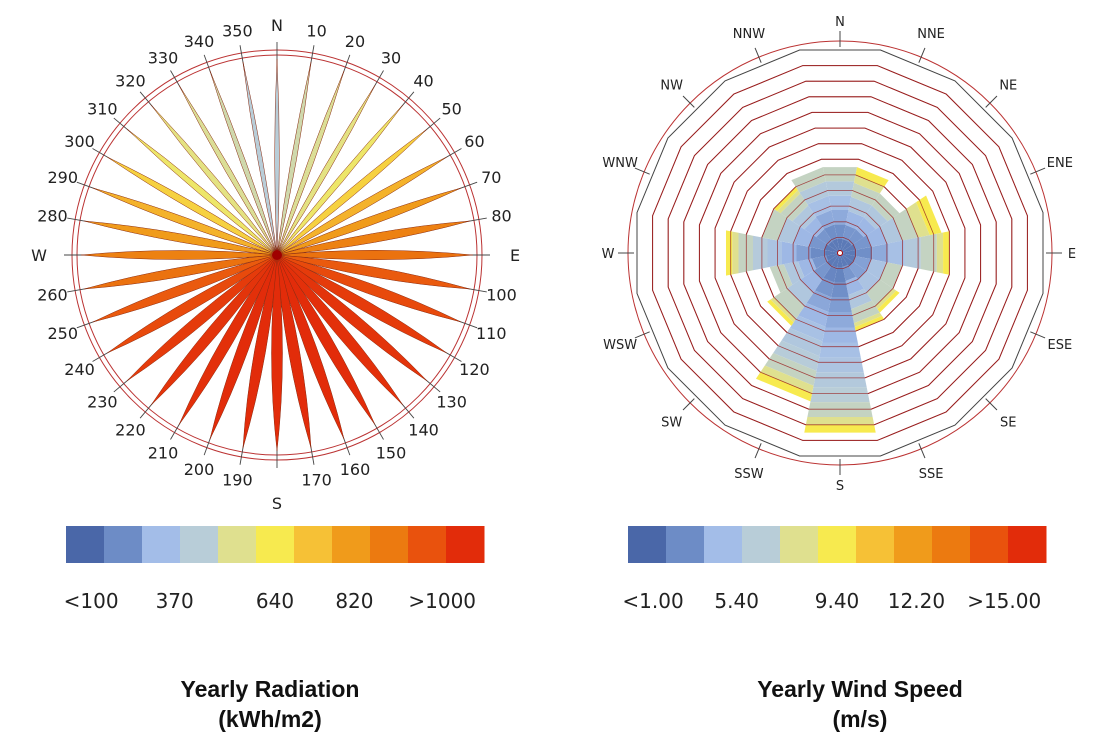 This screenshot has height=748, width=1107. What do you see at coordinates (355, 469) in the screenshot?
I see `radiation-angle-label: 160` at bounding box center [355, 469].